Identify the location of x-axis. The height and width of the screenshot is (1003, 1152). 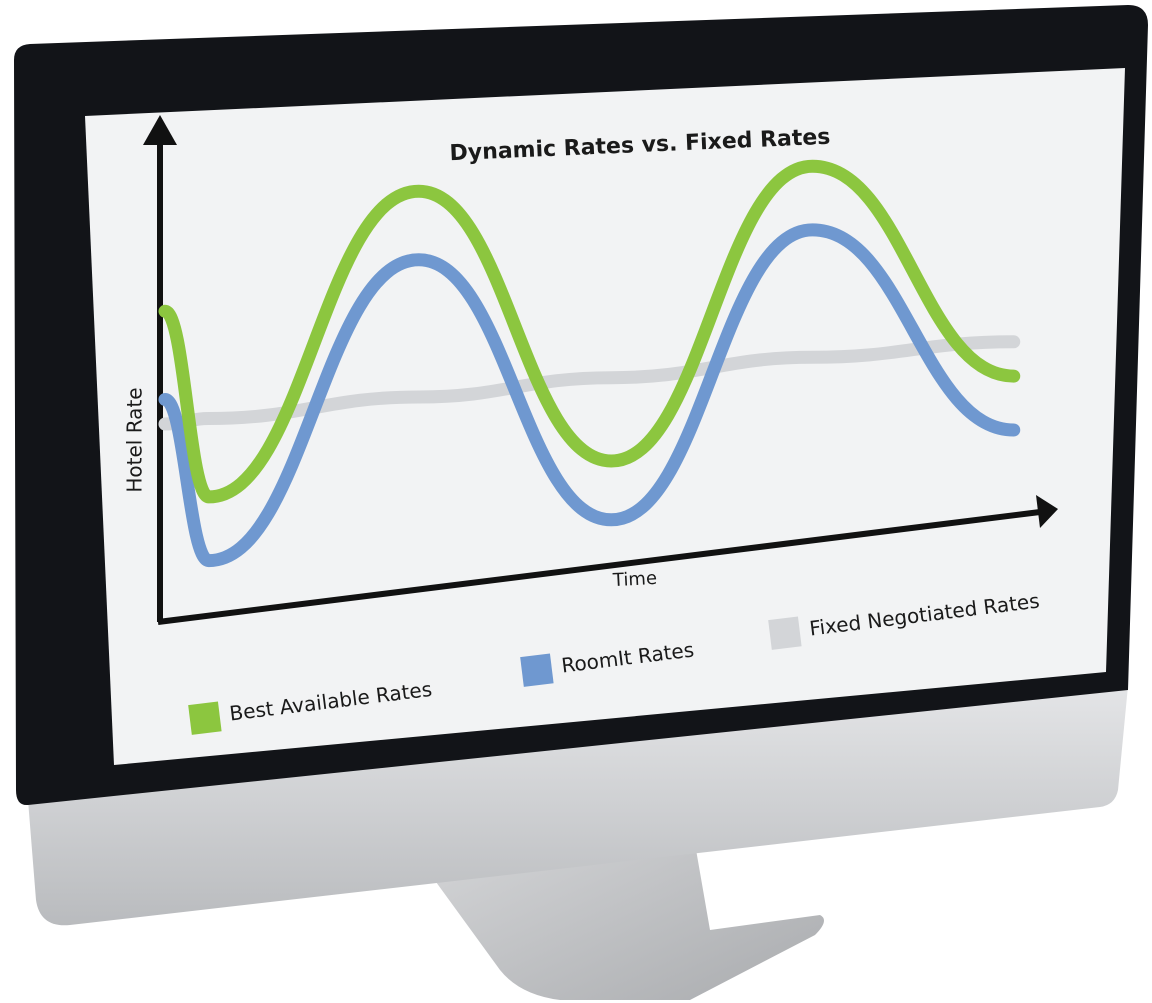
(599, 567).